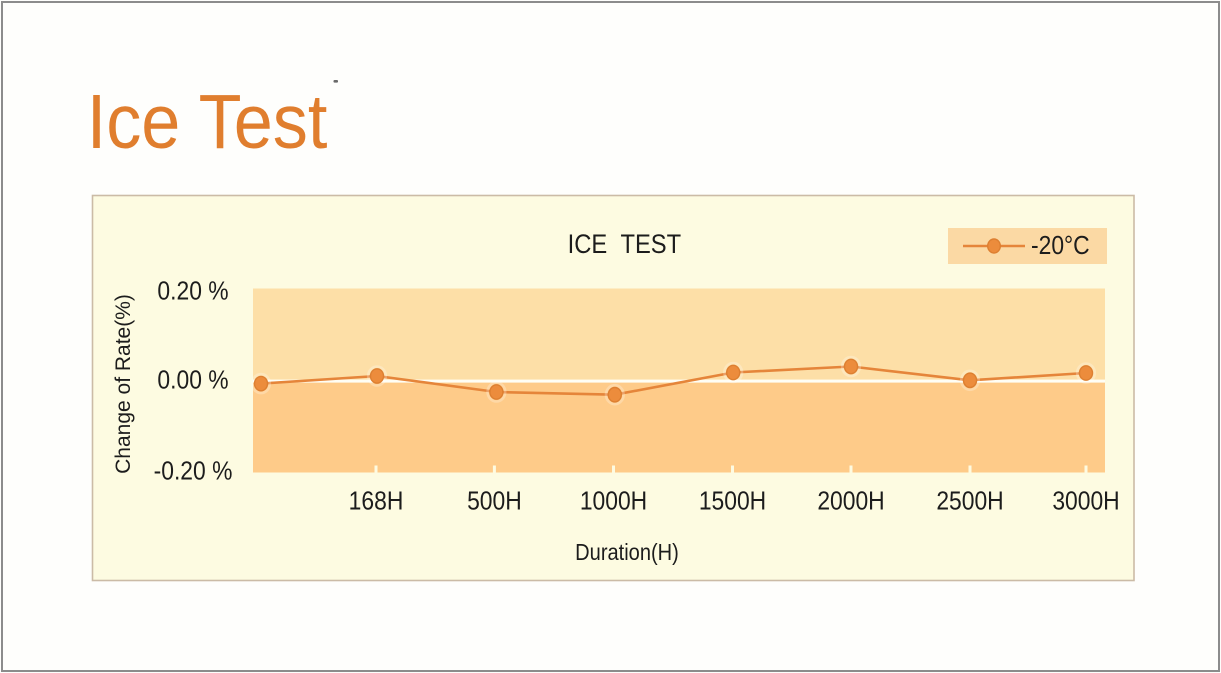 This screenshot has width=1221, height=673. I want to click on svg-text: 1000H, so click(613, 501).